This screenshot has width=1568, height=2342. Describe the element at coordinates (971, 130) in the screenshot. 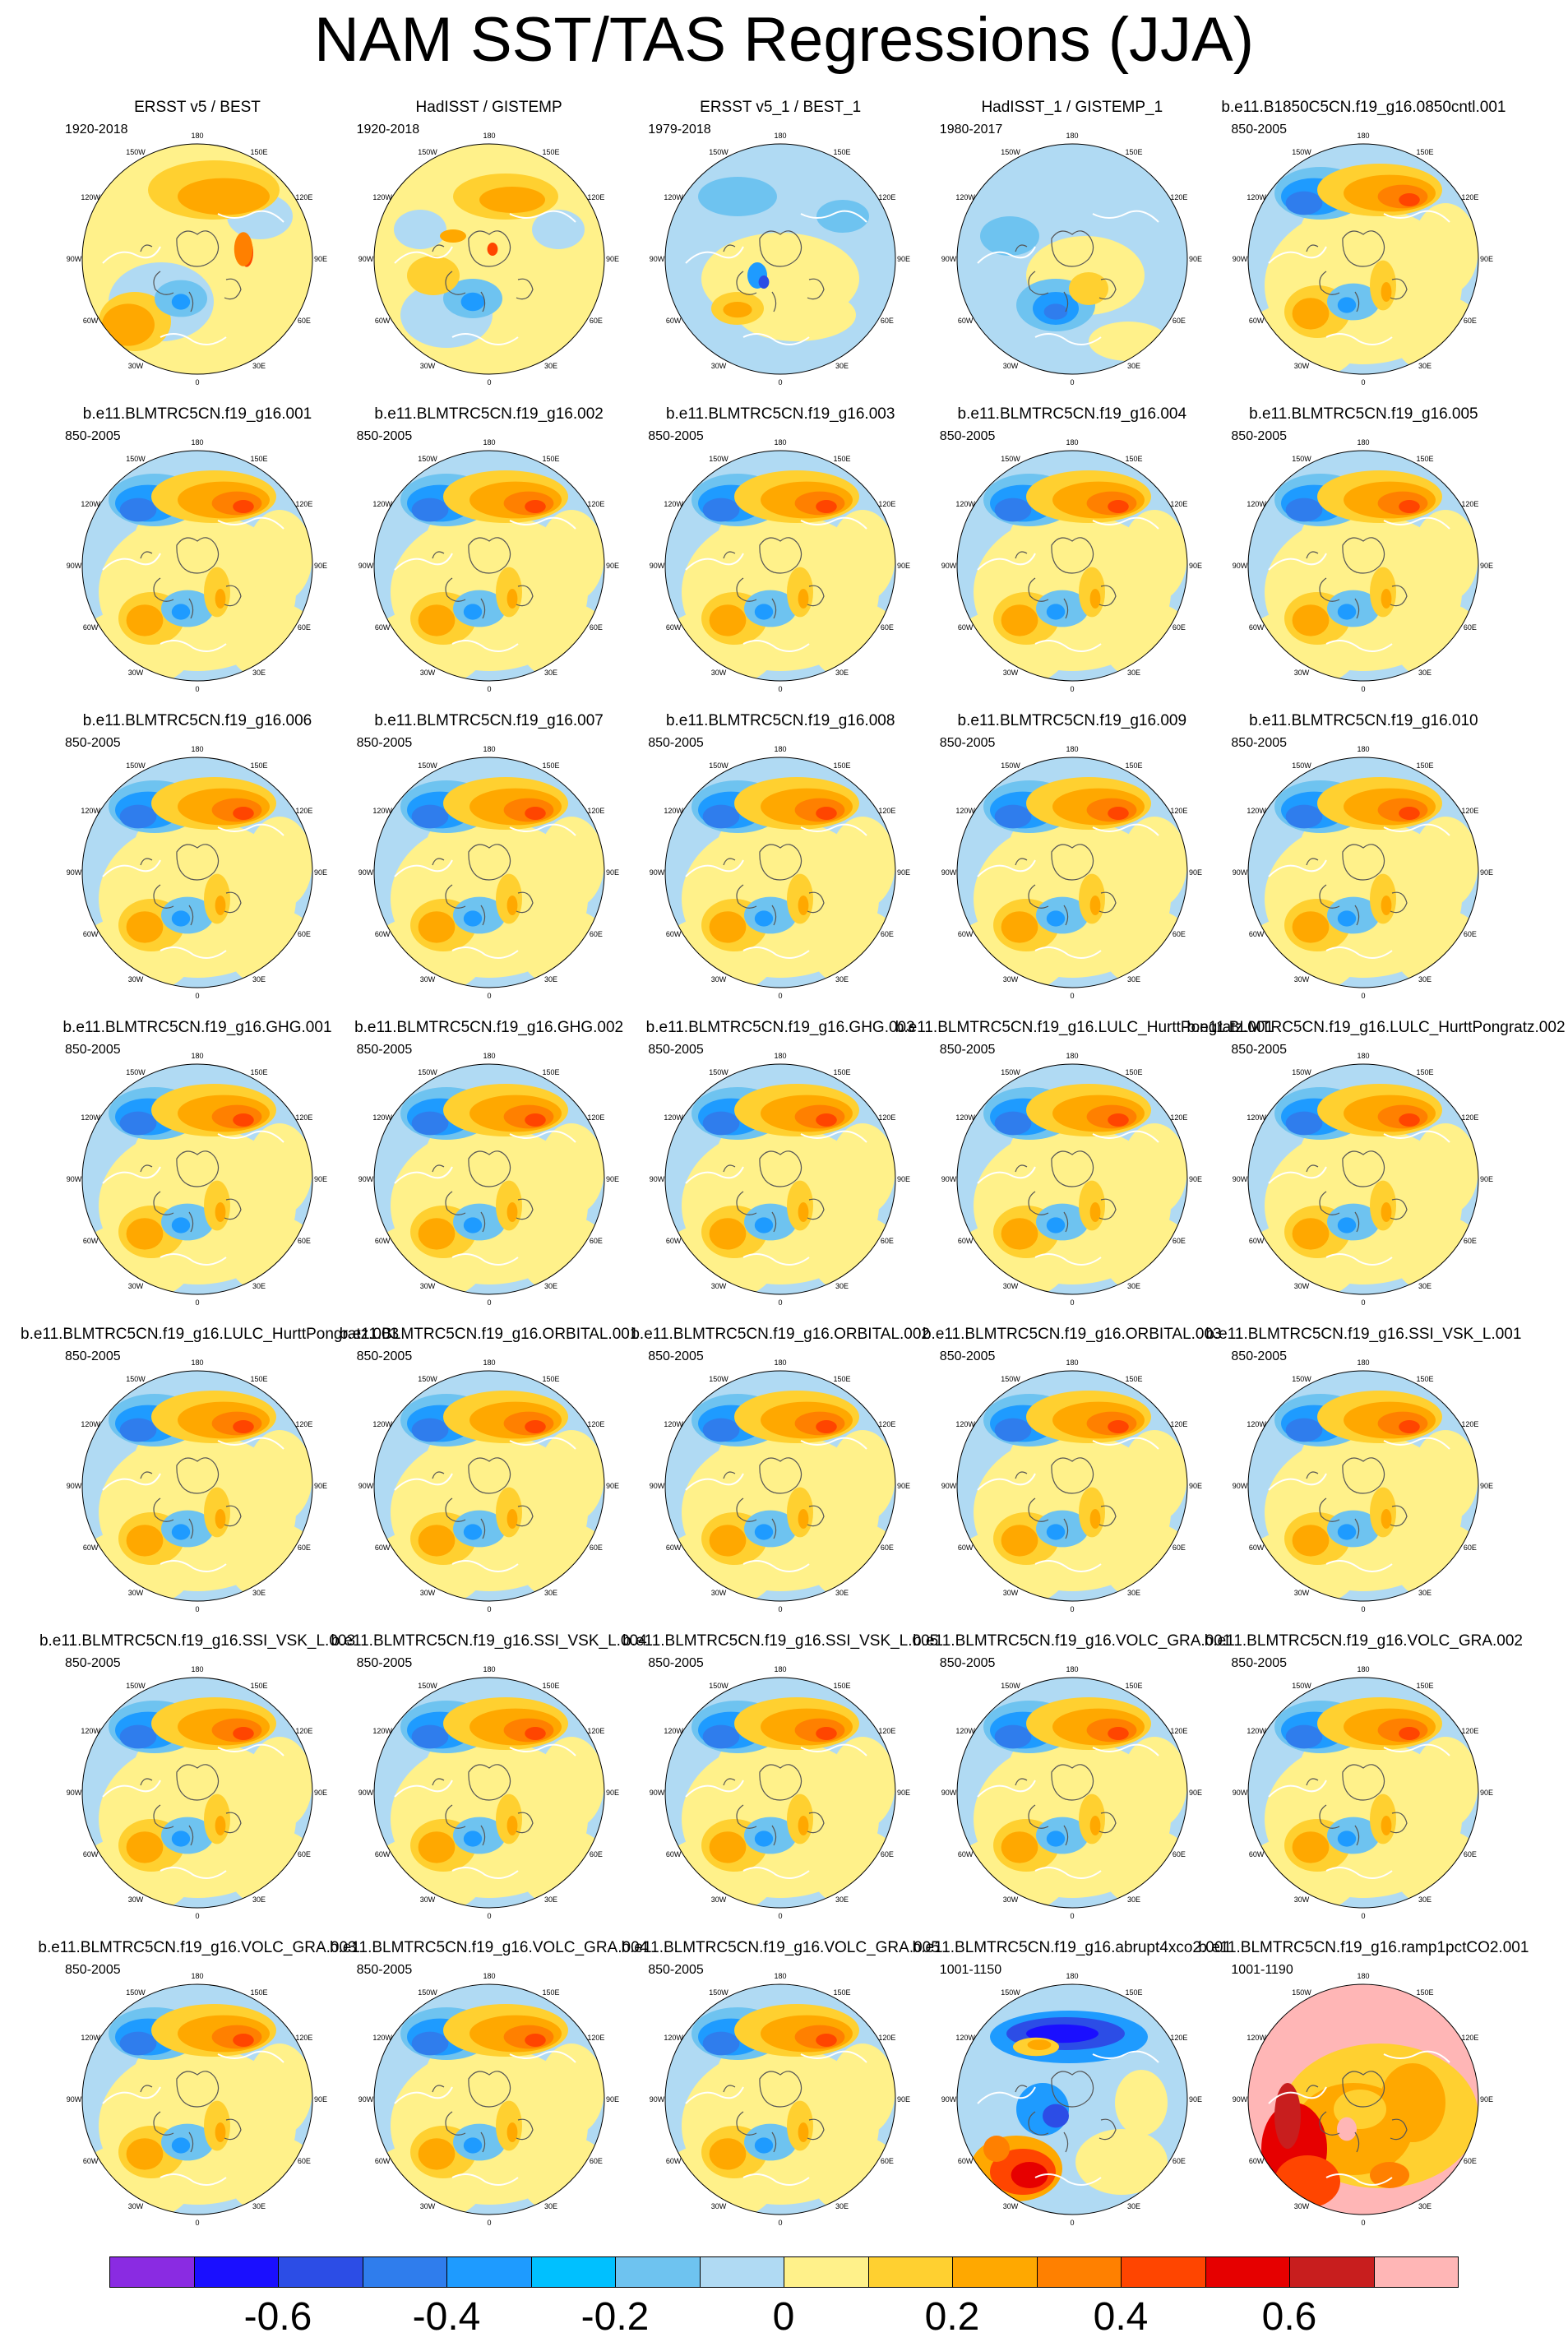

I see `panel-year-range: 1980-2017` at that location.